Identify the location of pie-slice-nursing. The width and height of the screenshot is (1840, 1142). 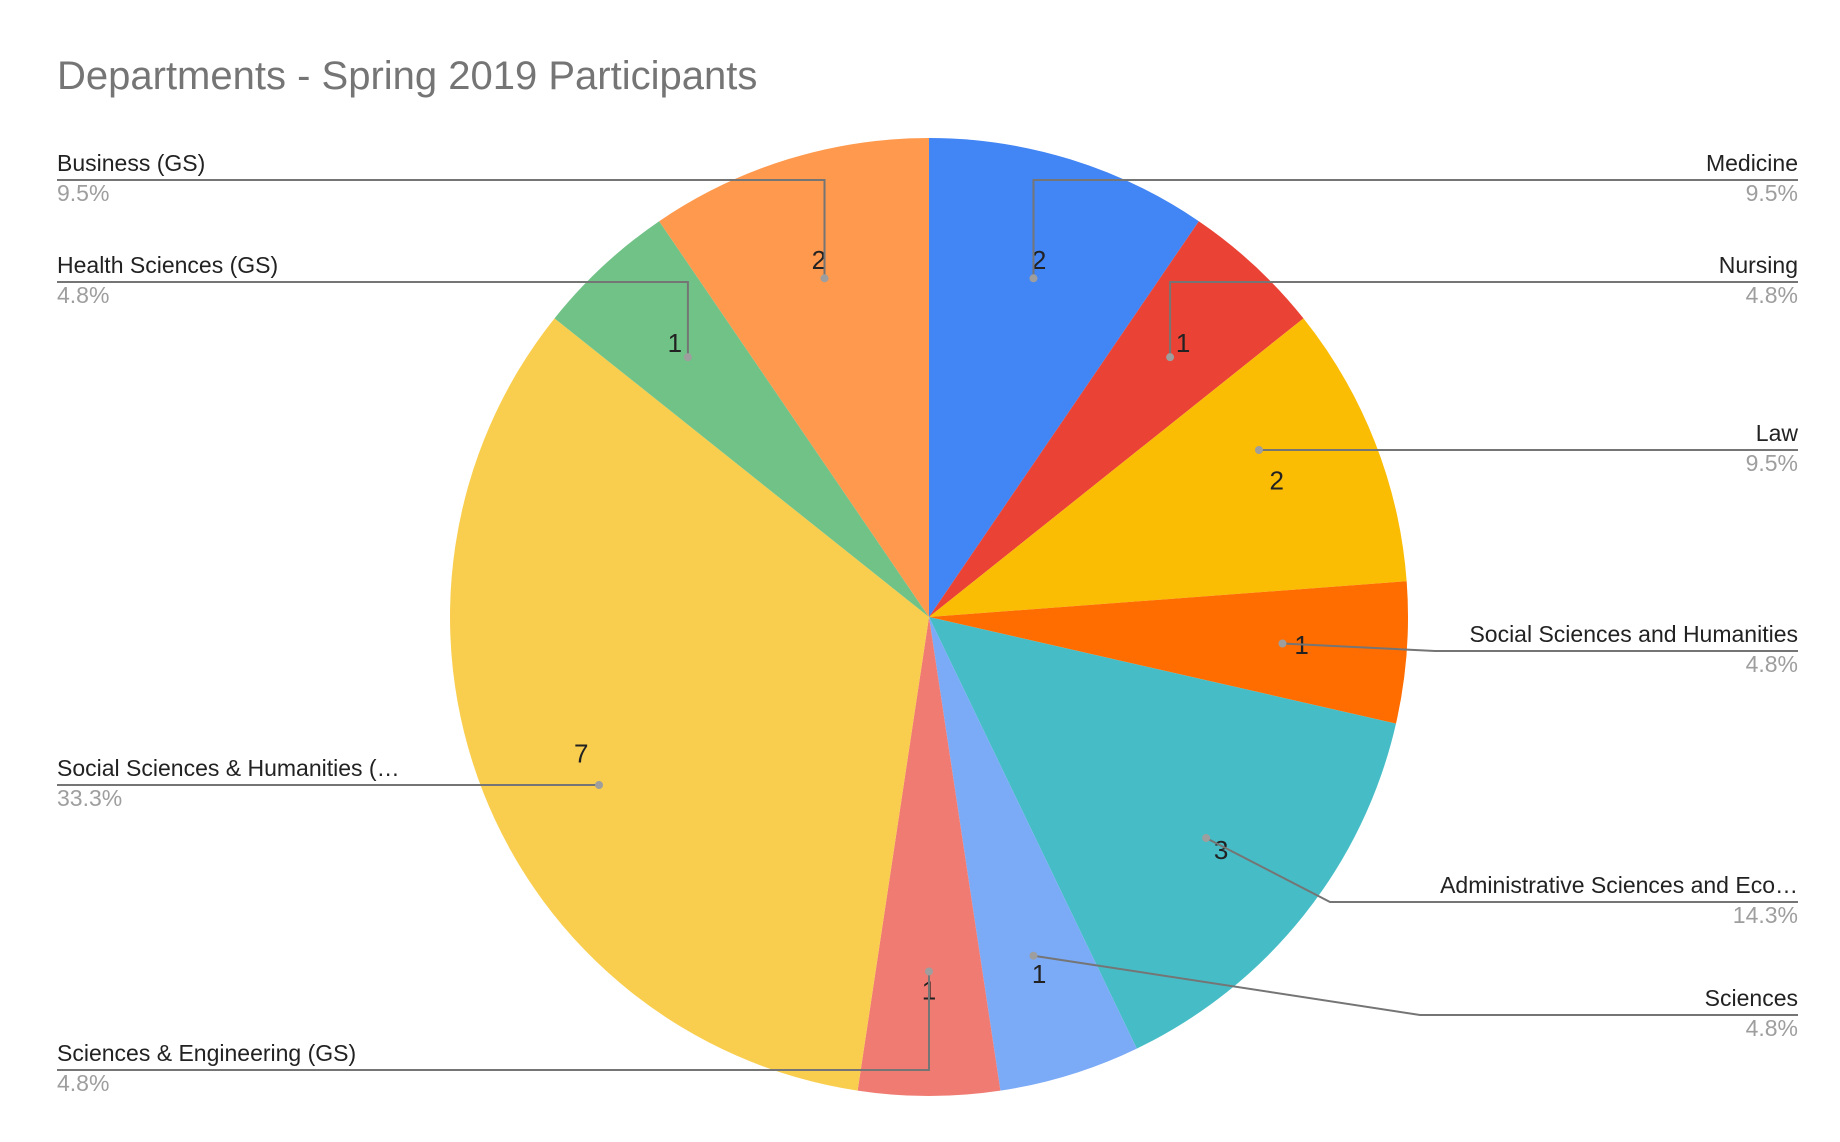
(1116, 419).